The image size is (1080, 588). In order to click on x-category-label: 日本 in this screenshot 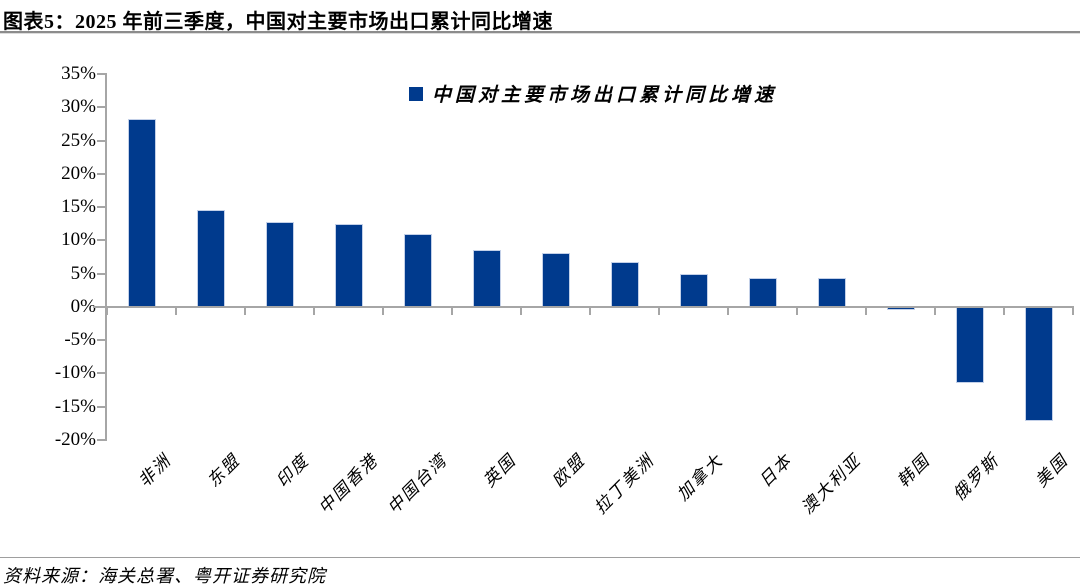, I will do `click(775, 470)`.